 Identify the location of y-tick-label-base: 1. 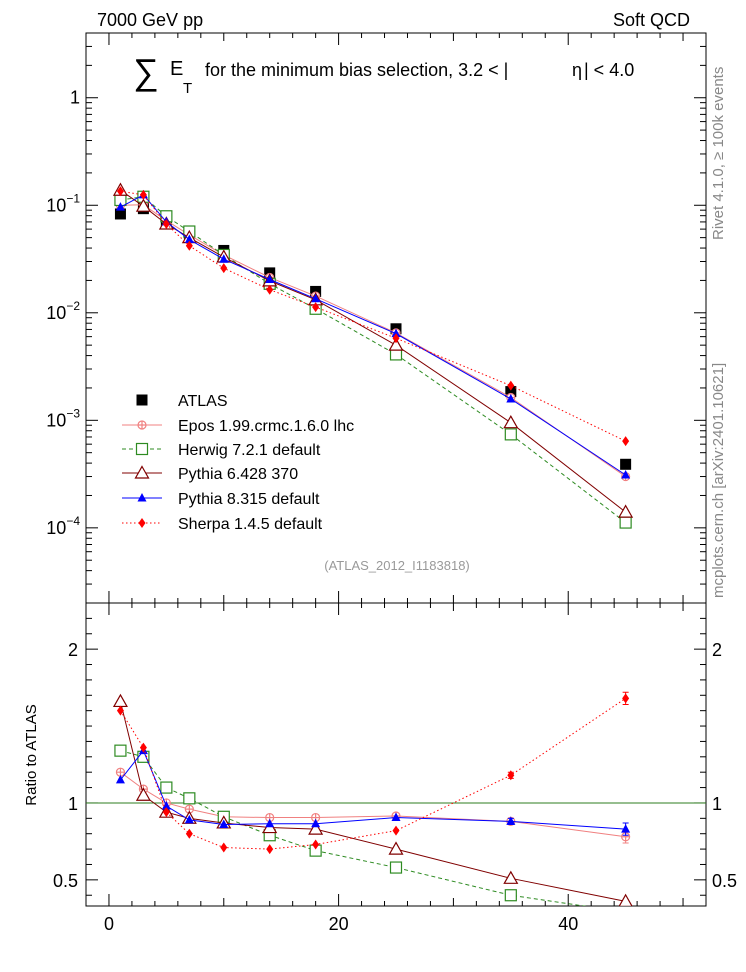
(75, 98).